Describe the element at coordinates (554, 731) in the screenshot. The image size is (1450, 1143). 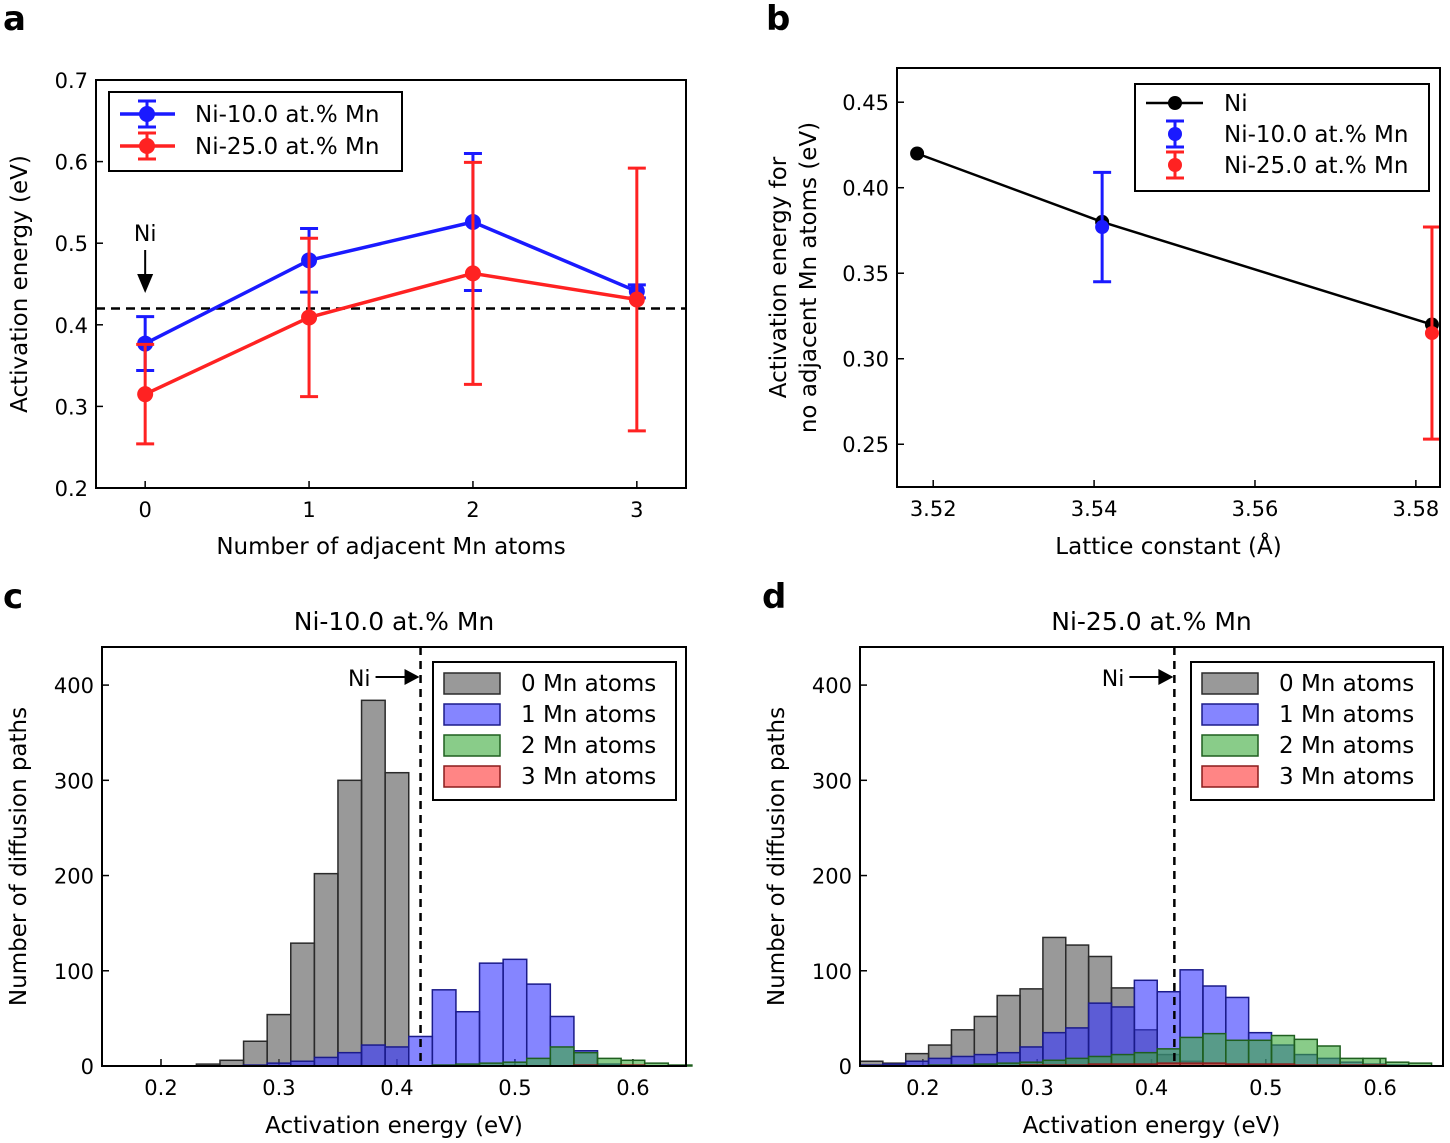
I see `legend-c: 0 Mn atoms 1 Mn atoms 2 Mn atoms 3 Mn atoms` at that location.